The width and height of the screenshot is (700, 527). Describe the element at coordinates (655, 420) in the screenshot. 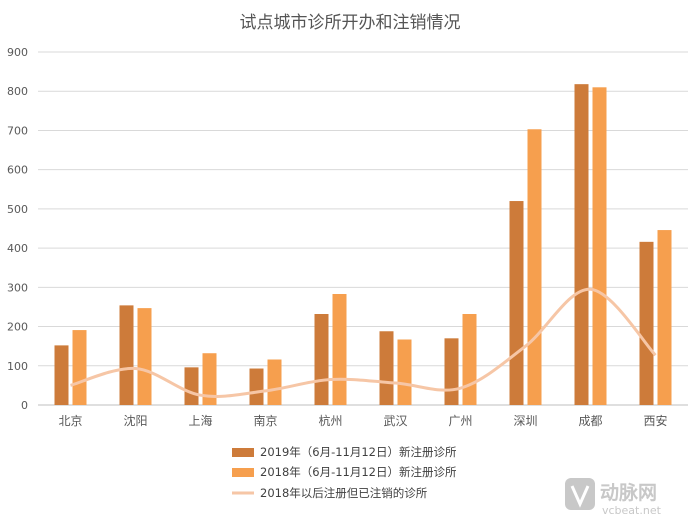

I see `x-tick-label: 西安` at that location.